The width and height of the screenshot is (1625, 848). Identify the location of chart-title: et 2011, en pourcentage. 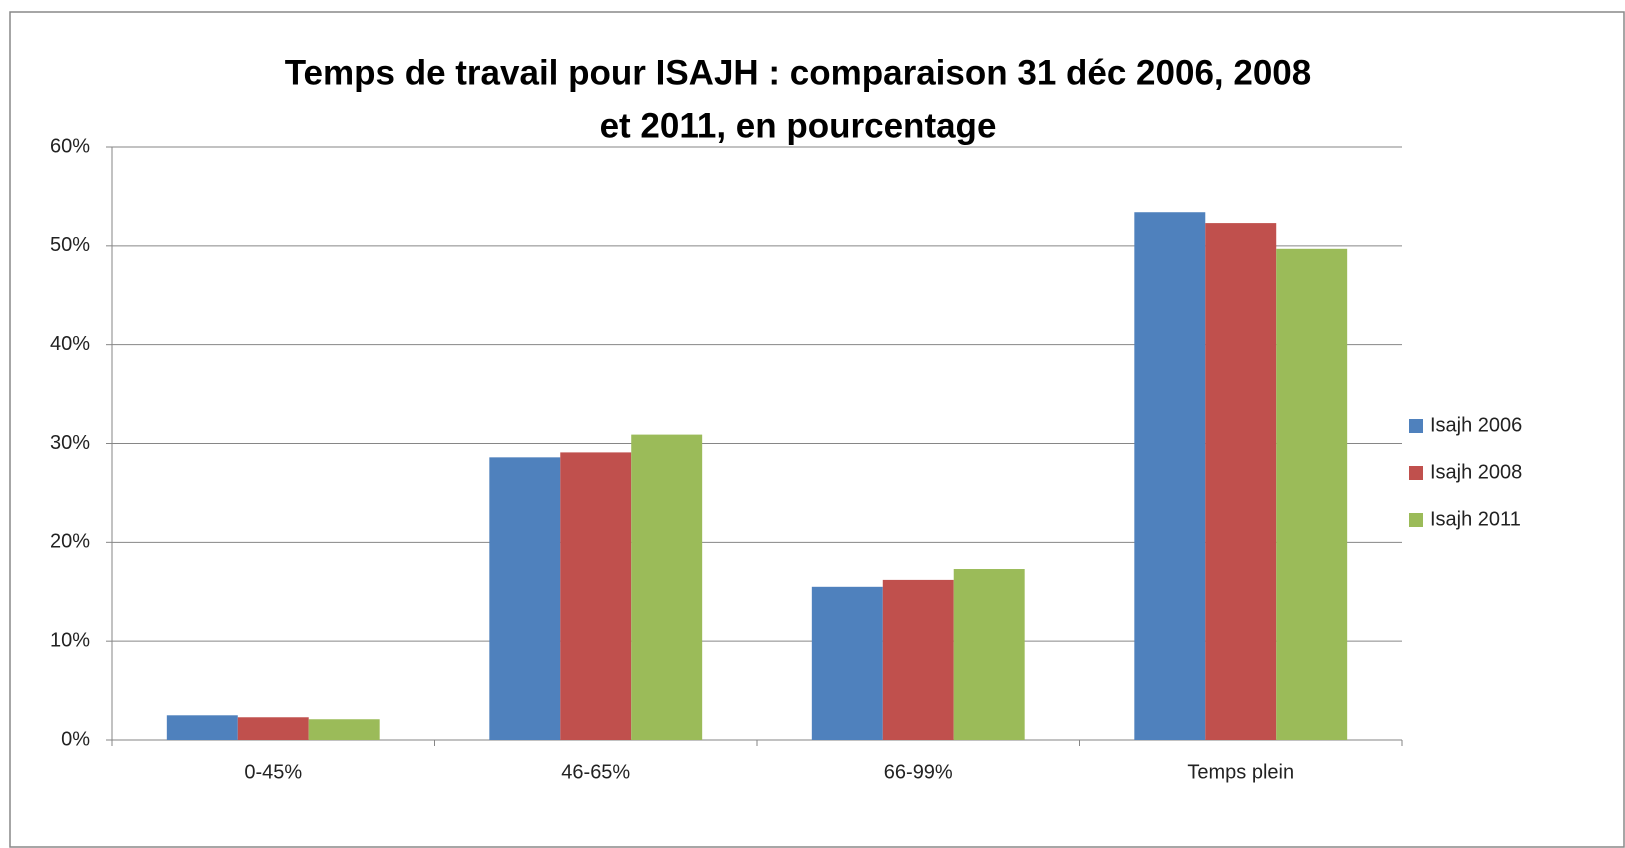
(798, 125).